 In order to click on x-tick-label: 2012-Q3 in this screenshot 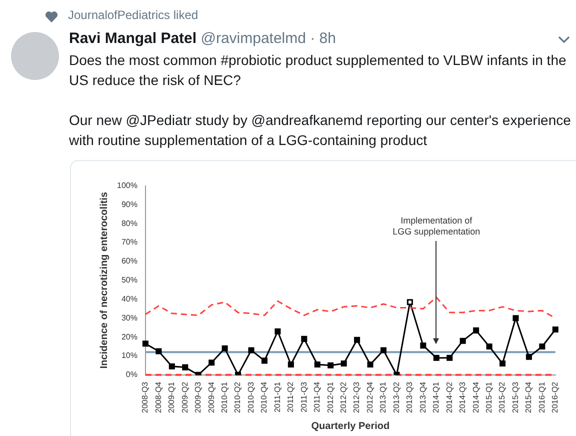, I will do `click(357, 397)`.